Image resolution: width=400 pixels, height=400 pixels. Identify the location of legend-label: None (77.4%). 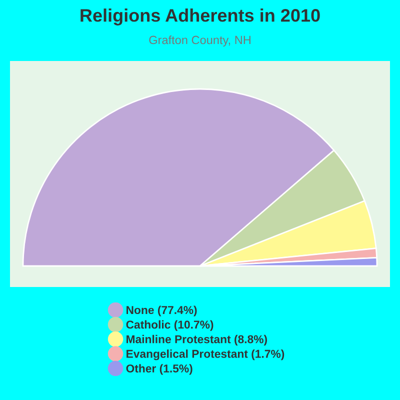
(161, 311).